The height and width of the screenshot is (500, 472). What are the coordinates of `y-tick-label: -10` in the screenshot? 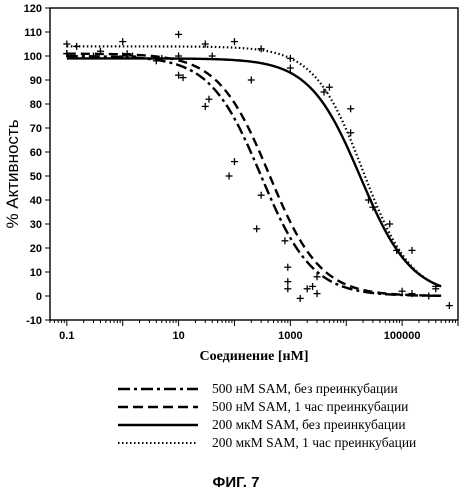 It's located at (34, 321).